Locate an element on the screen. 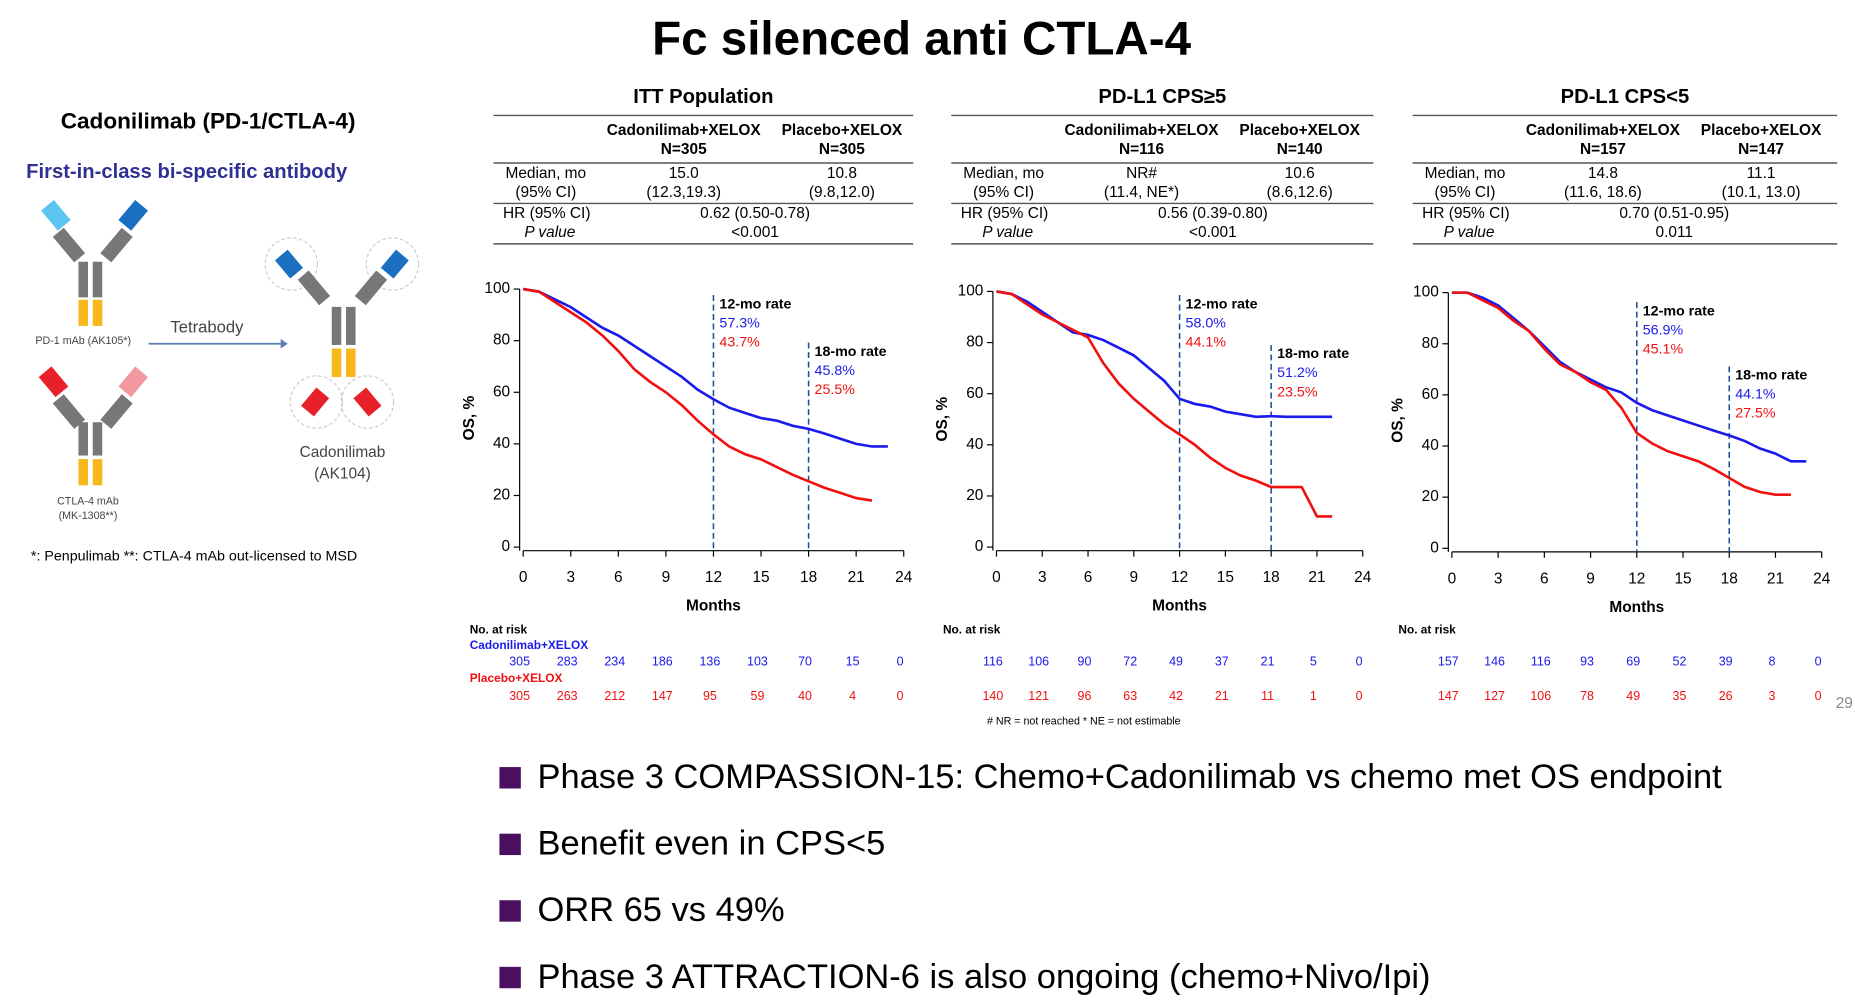  x-tick-label: 12 is located at coordinates (1636, 578).